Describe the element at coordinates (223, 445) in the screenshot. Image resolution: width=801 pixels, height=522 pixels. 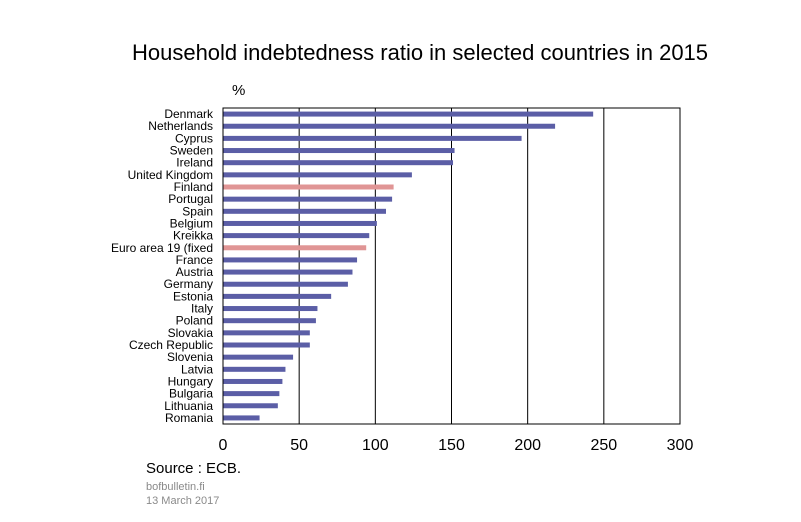
I see `x-tick-label: 0` at that location.